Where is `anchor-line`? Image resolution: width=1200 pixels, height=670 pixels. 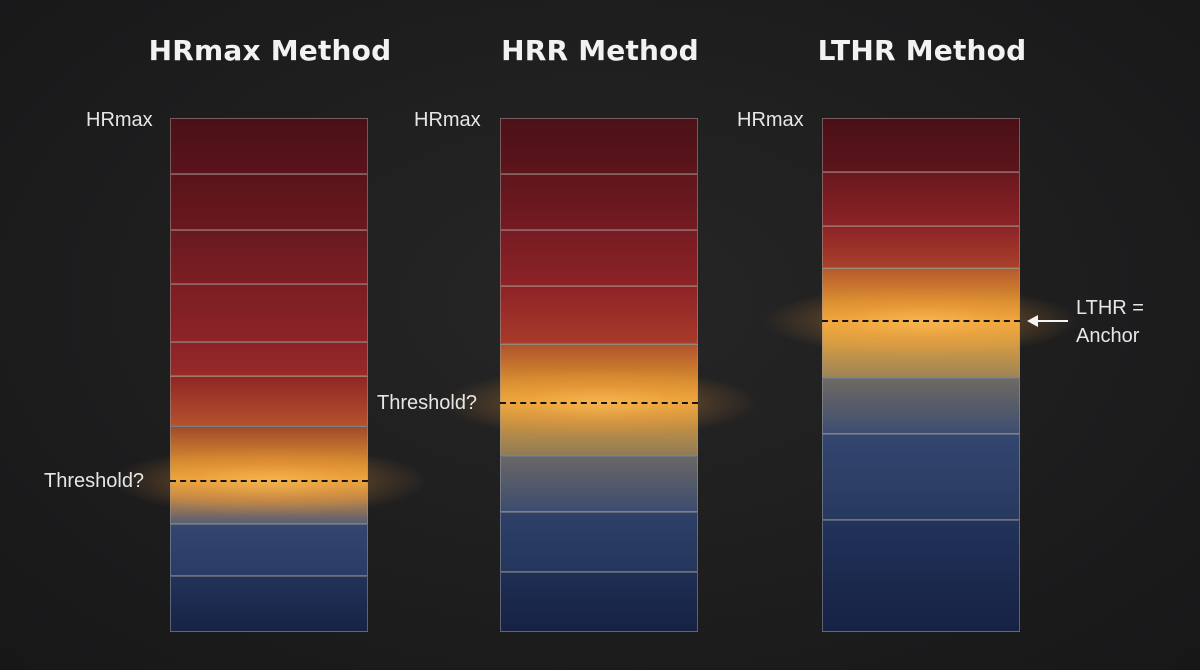
anchor-line is located at coordinates (921, 321).